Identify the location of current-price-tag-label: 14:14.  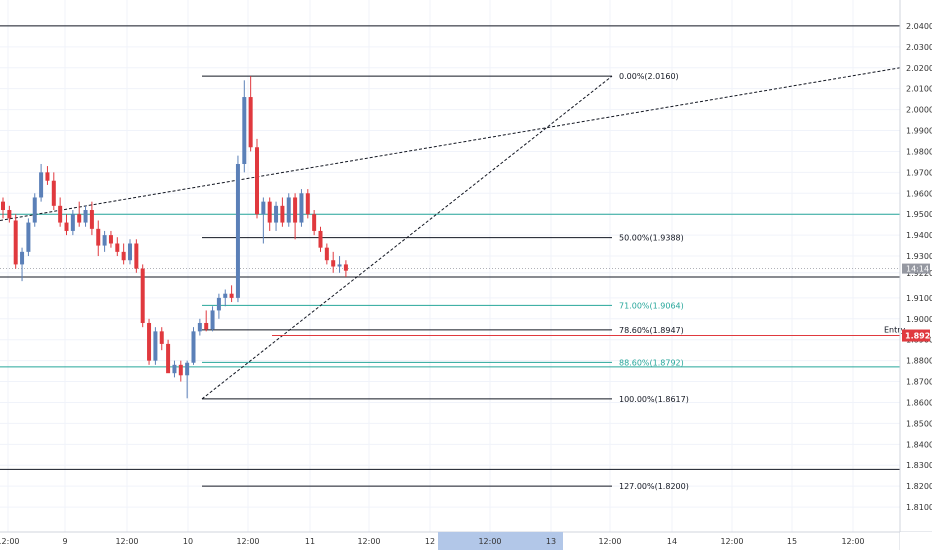
(917, 269).